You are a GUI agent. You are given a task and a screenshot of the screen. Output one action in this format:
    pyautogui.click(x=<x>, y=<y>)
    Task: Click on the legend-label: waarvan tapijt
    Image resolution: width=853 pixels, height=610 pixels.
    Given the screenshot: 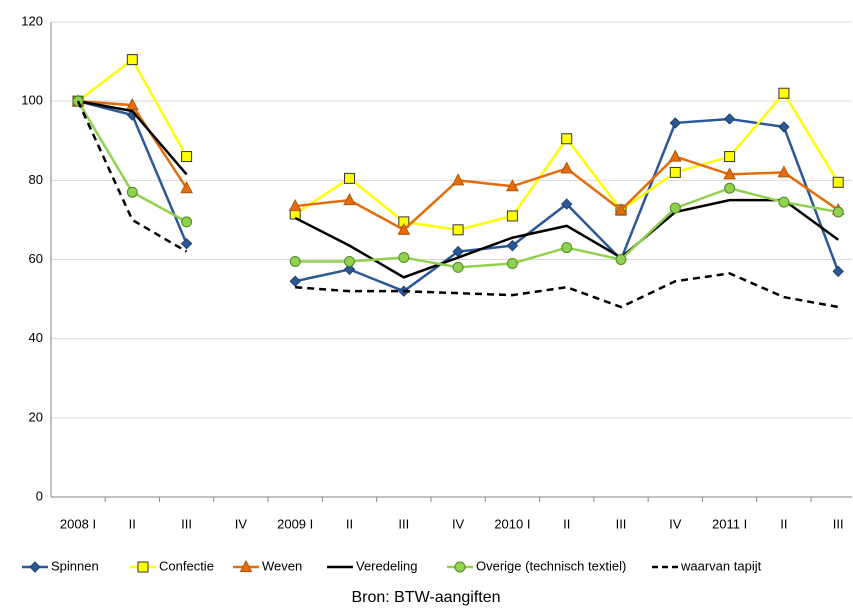 What is the action you would take?
    pyautogui.click(x=721, y=565)
    